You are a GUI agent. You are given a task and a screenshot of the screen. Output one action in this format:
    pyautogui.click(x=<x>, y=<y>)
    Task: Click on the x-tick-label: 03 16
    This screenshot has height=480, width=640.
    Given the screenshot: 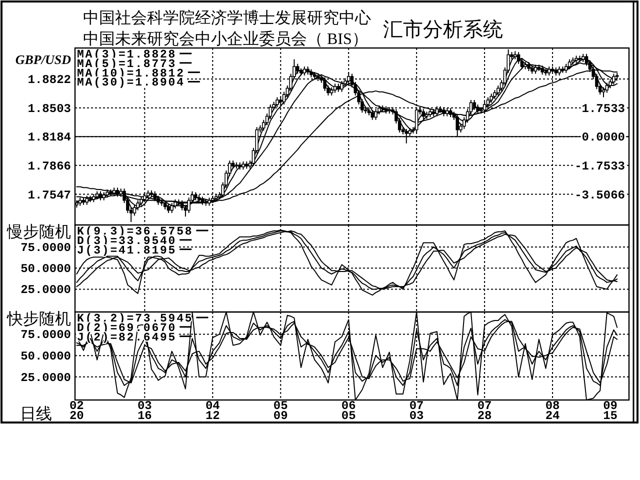 What is the action you would take?
    pyautogui.click(x=144, y=411)
    